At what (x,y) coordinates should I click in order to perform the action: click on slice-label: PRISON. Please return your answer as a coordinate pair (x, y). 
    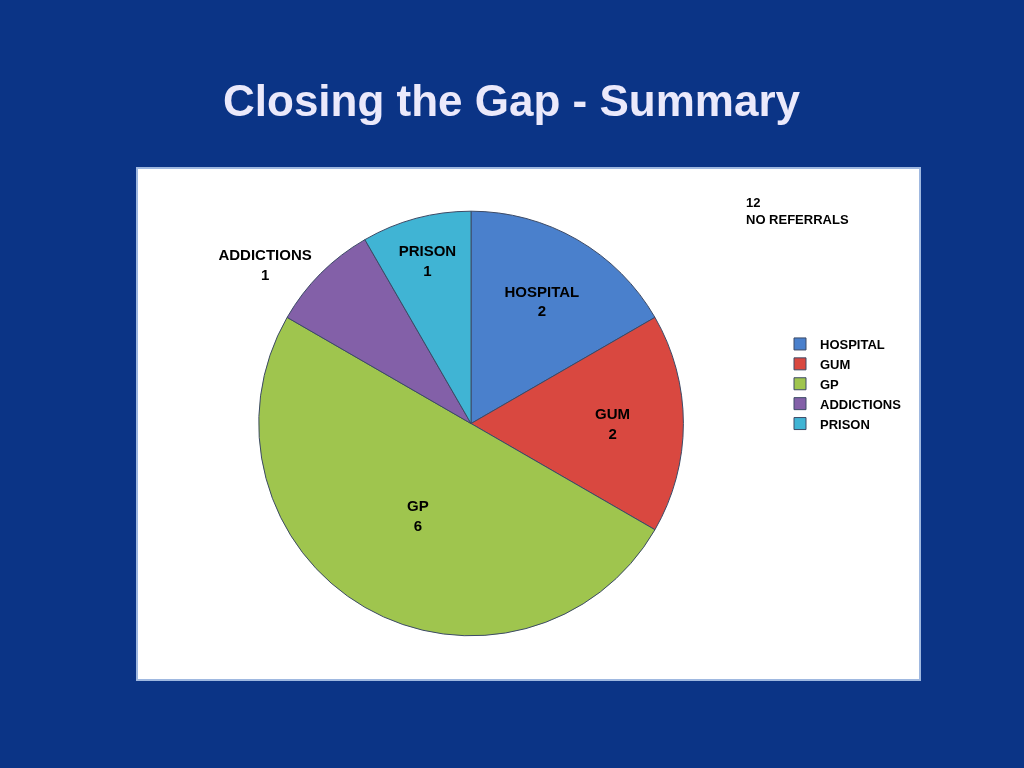
    Looking at the image, I should click on (427, 251).